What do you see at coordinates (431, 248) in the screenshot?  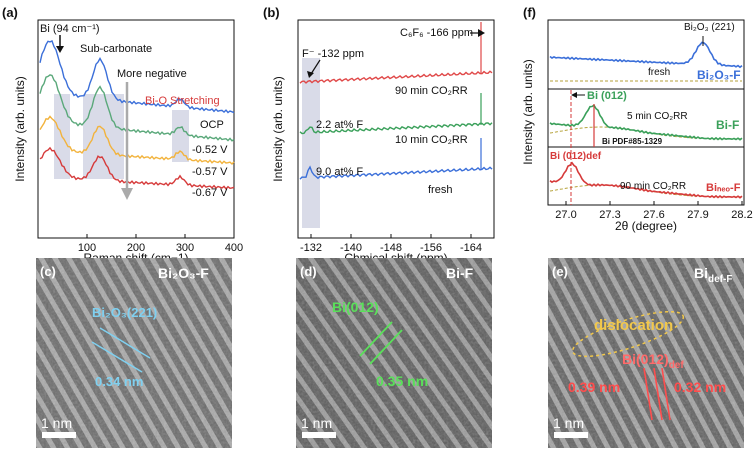 I see `b-xtick-label: -156` at bounding box center [431, 248].